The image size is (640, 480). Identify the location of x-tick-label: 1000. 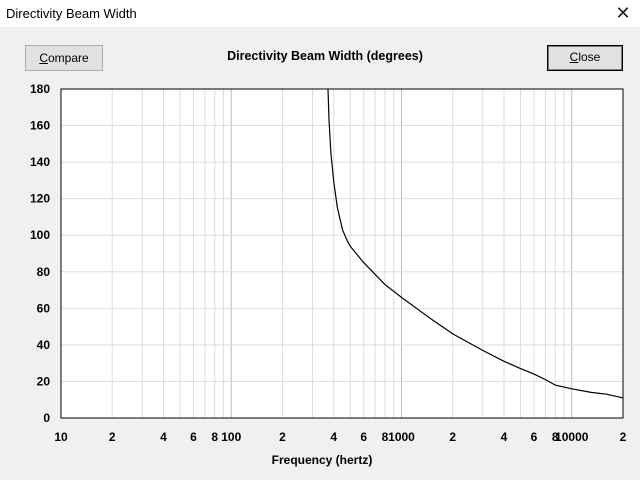
(401, 437).